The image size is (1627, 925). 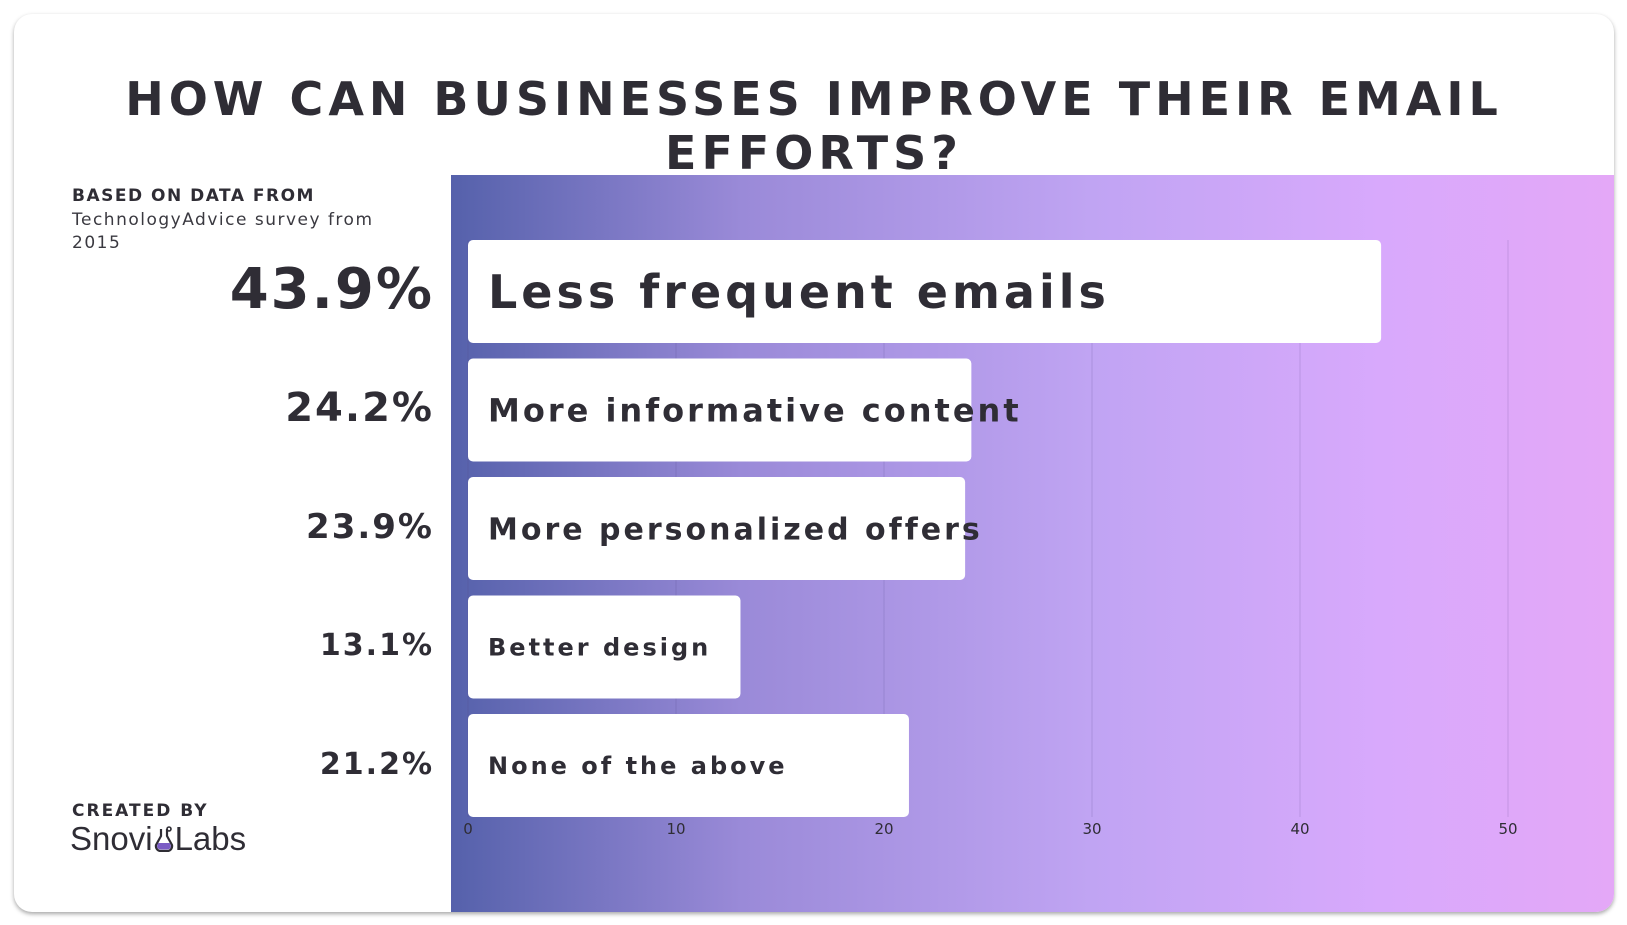 What do you see at coordinates (799, 292) in the screenshot?
I see `bar-category-label: Less frequent emails` at bounding box center [799, 292].